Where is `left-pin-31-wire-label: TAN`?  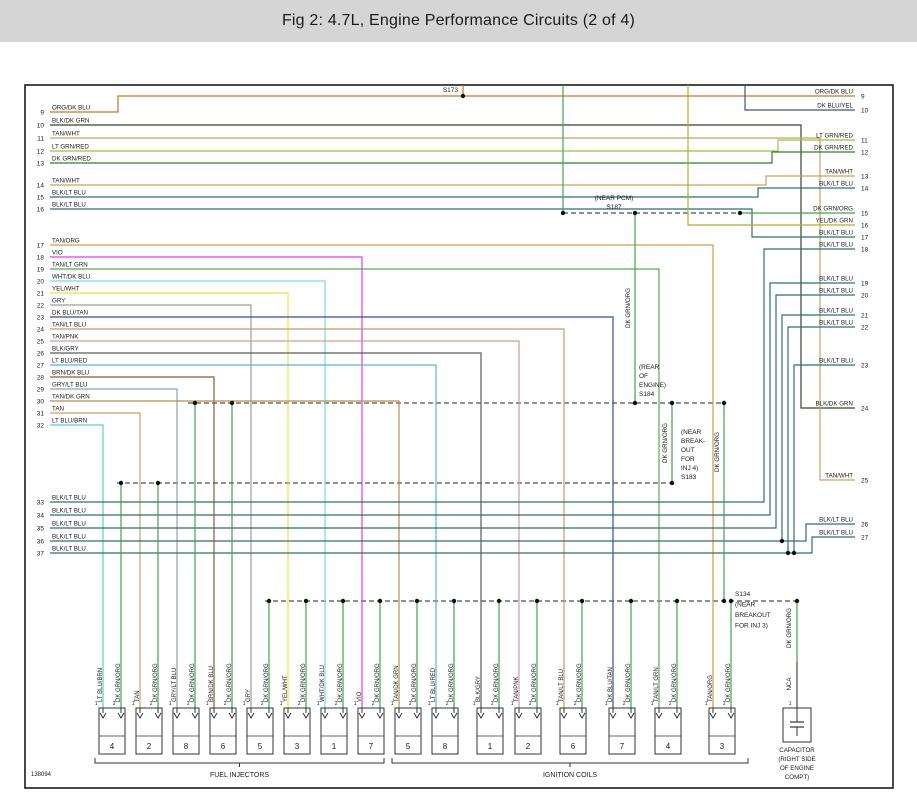
left-pin-31-wire-label: TAN is located at coordinates (58, 409).